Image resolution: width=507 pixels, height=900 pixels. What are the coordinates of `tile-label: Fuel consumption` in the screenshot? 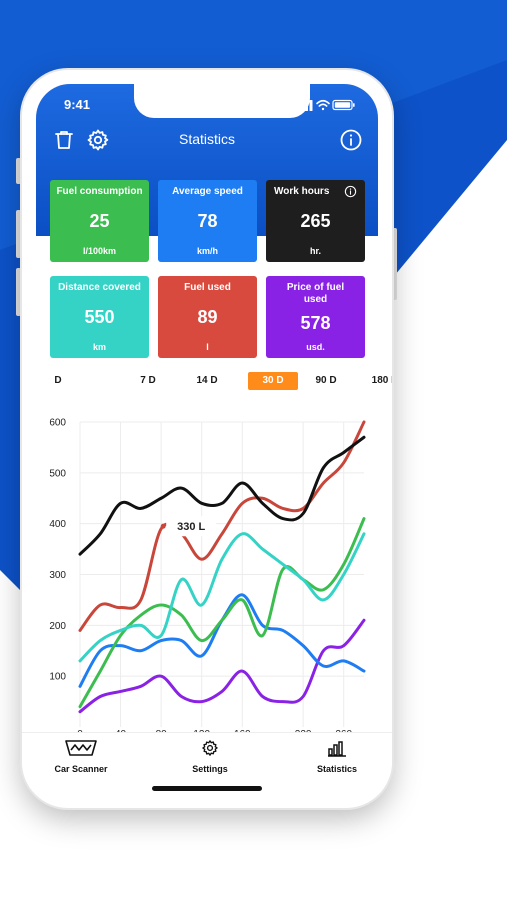 It's located at (99, 191).